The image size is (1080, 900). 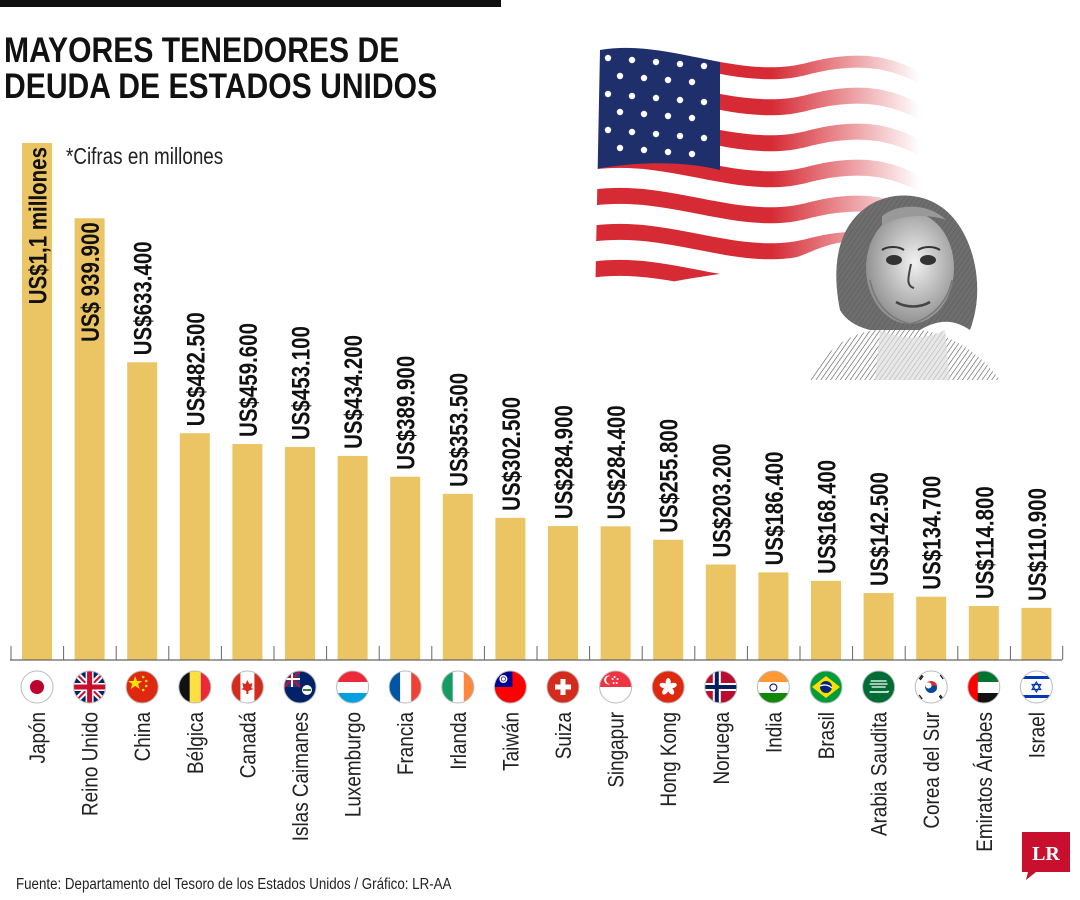 What do you see at coordinates (458, 687) in the screenshot?
I see `flag-ireland` at bounding box center [458, 687].